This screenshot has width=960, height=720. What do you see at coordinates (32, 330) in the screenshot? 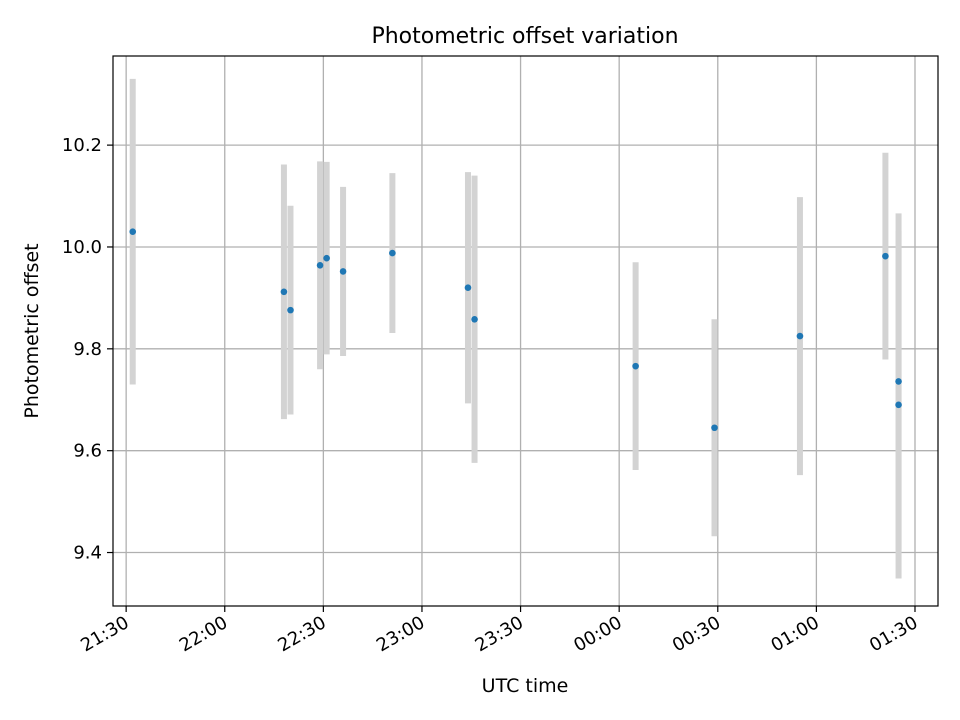
I see `y-axis-label: Photometric offset` at bounding box center [32, 330].